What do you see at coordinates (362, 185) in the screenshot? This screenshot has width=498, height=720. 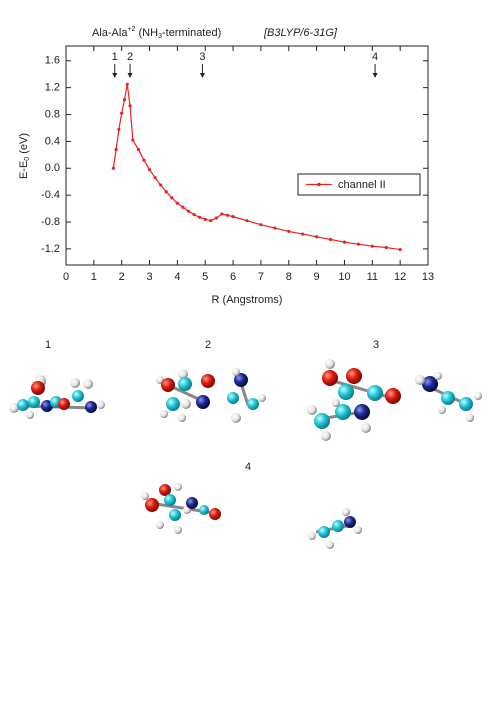 I see `legend-label: channel II` at bounding box center [362, 185].